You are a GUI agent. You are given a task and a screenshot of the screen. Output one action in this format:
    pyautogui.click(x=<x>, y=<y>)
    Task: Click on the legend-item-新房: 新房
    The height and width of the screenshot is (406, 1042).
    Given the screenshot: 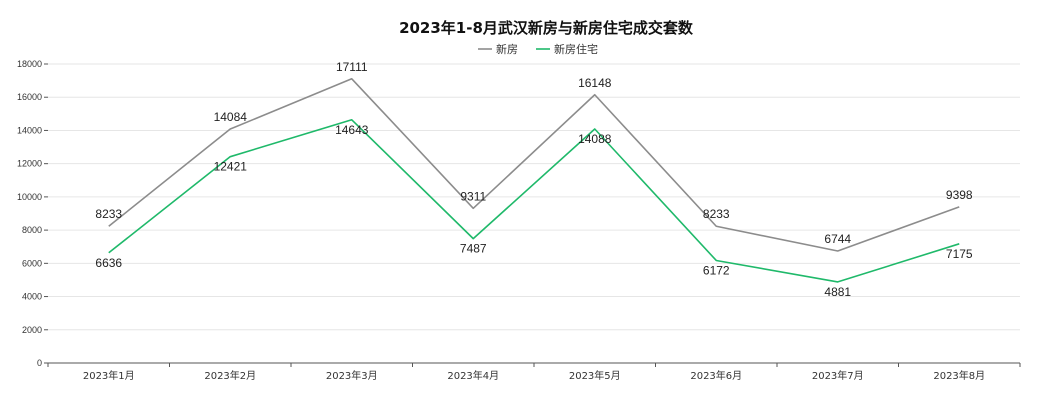 What is the action you would take?
    pyautogui.click(x=498, y=49)
    